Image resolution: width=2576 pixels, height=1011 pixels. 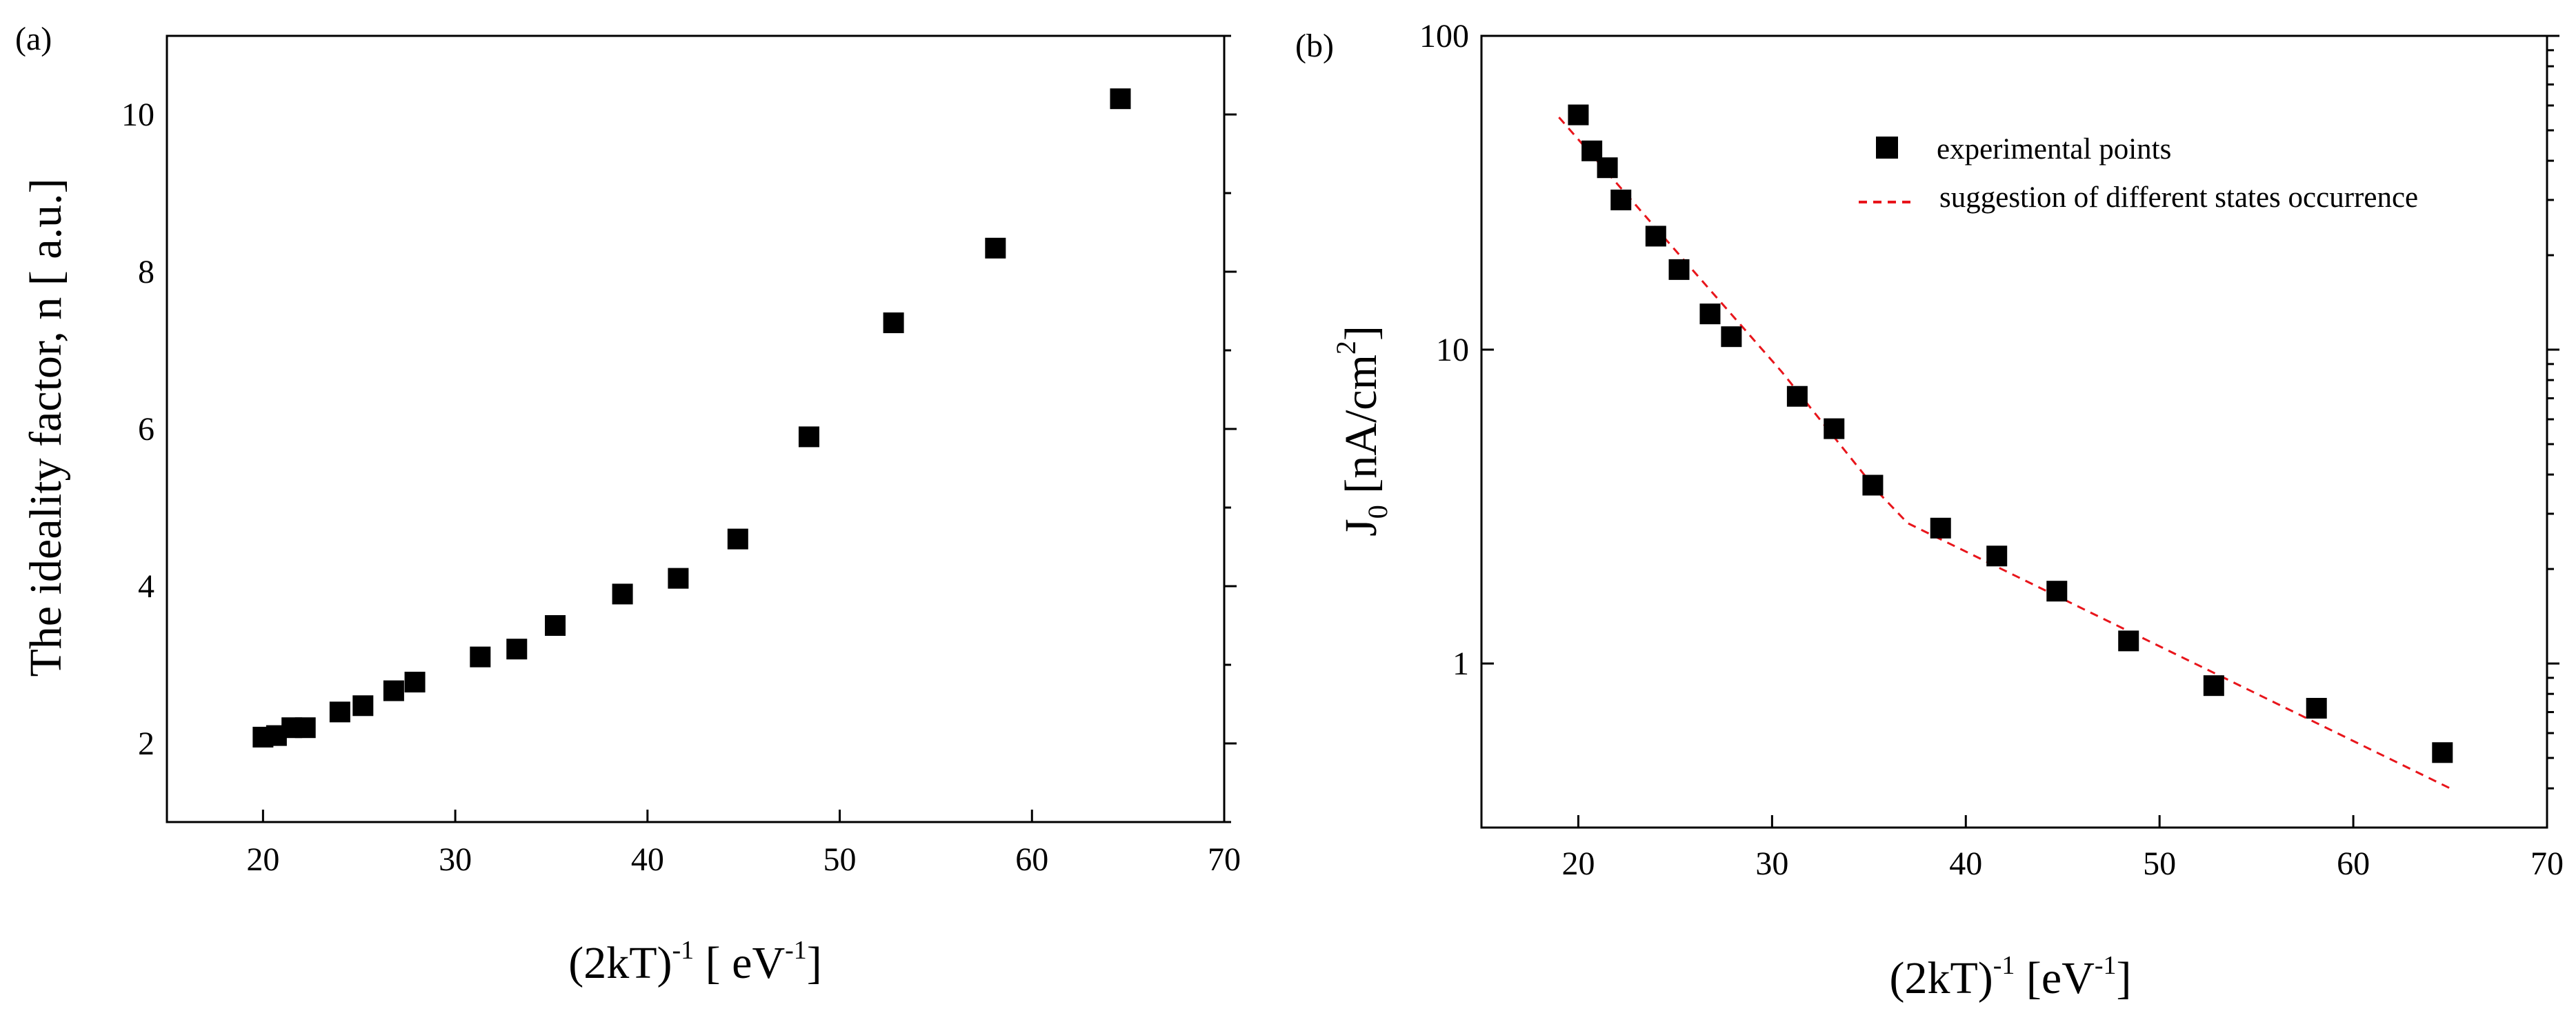 What do you see at coordinates (146, 429) in the screenshot?
I see `panel-a-y-tick-label: 6` at bounding box center [146, 429].